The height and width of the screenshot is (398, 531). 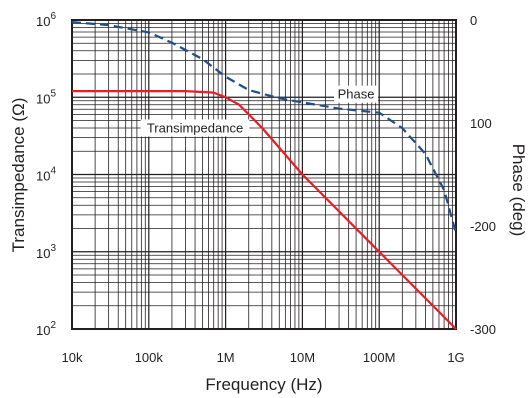 I want to click on y-left-tick-label: 10³, so click(x=46, y=252).